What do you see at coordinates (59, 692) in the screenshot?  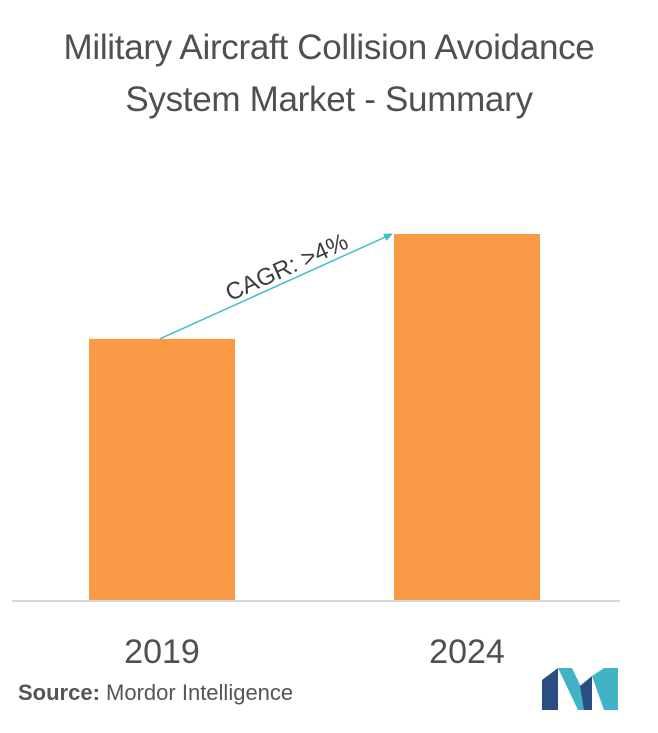 I see `source-label: Source:` at bounding box center [59, 692].